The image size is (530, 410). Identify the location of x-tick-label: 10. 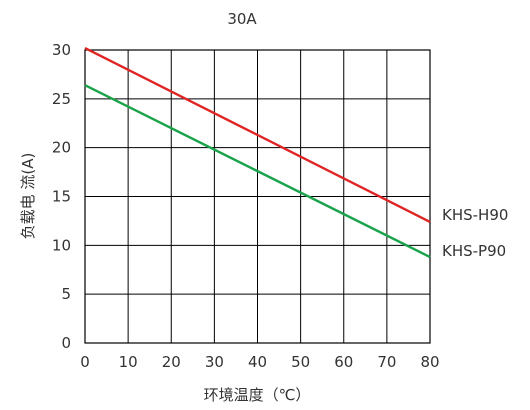
(128, 362).